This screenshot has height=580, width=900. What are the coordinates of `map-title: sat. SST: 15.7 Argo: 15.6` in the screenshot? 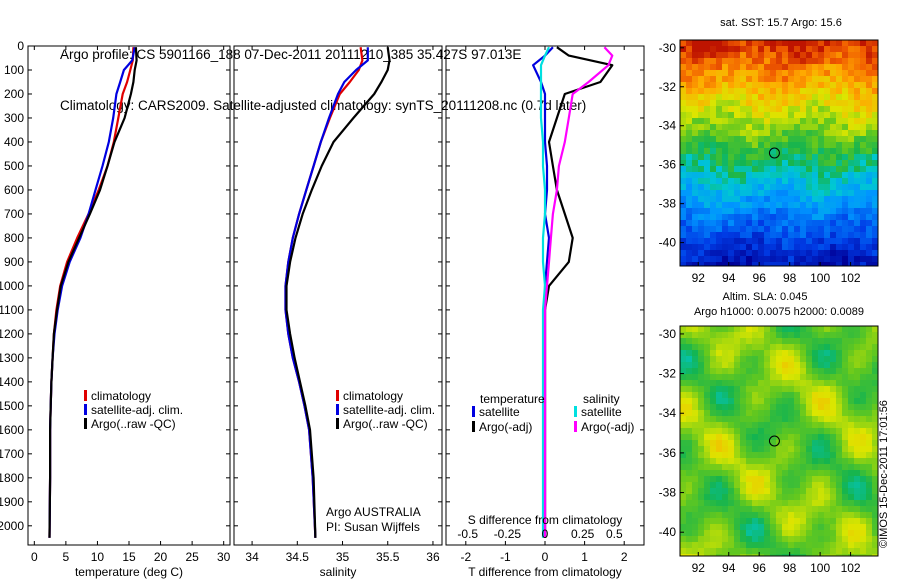 It's located at (781, 23).